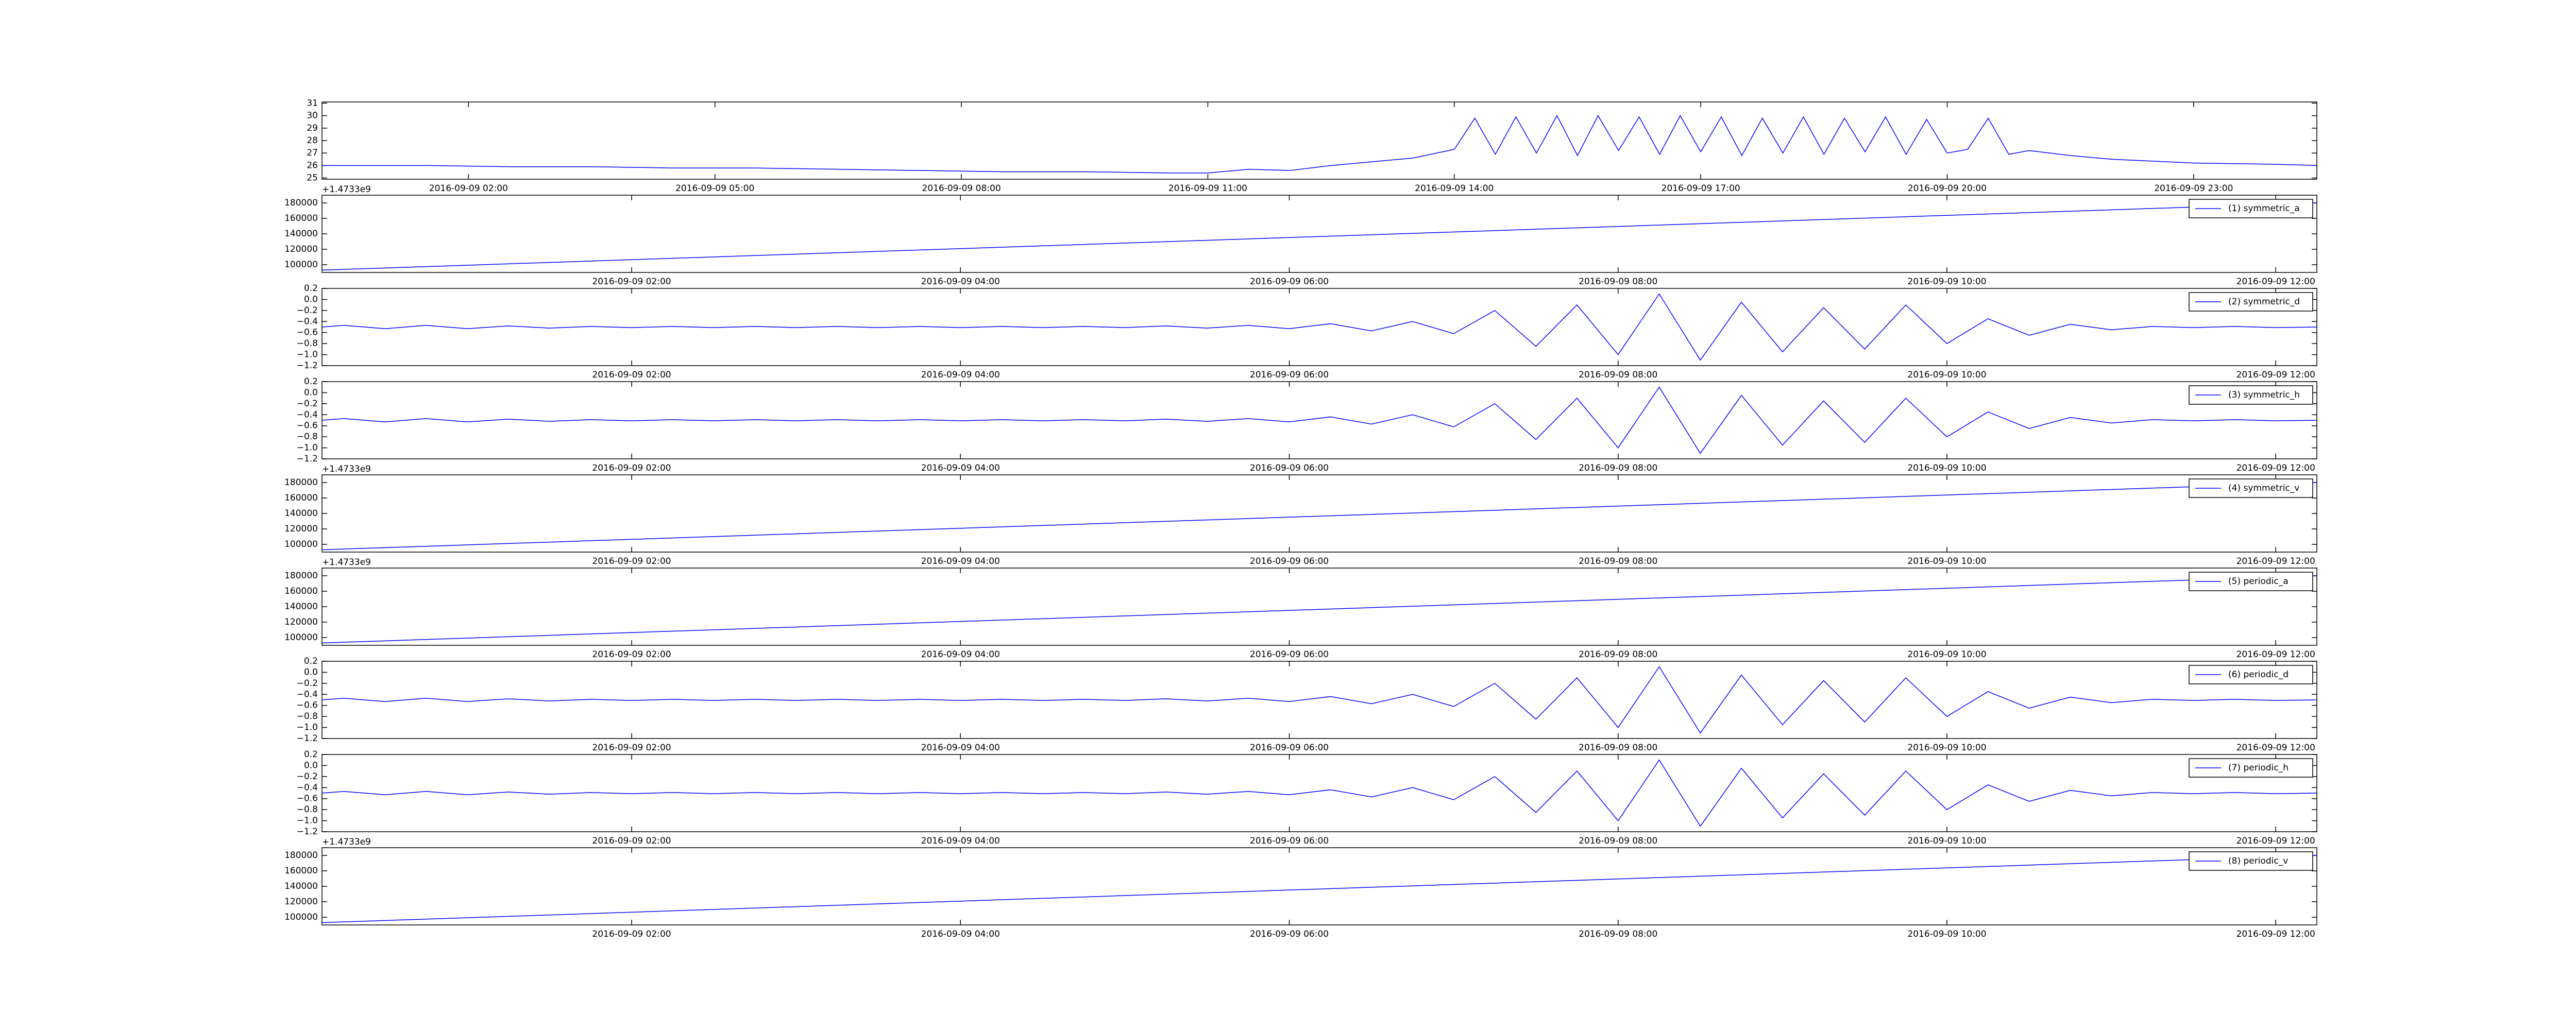 This screenshot has height=1030, width=2576. Describe the element at coordinates (312, 153) in the screenshot. I see `y-tick-label: 27` at that location.